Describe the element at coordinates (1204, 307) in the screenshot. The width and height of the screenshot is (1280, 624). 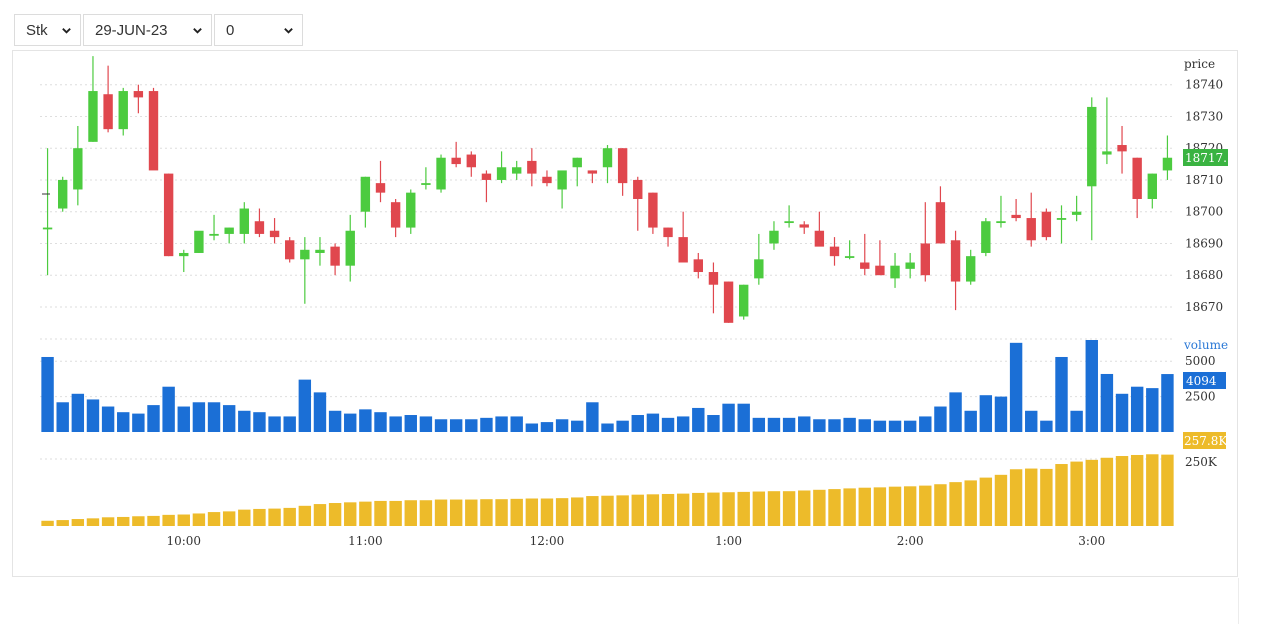
I see `price-tick-label: 18670` at that location.